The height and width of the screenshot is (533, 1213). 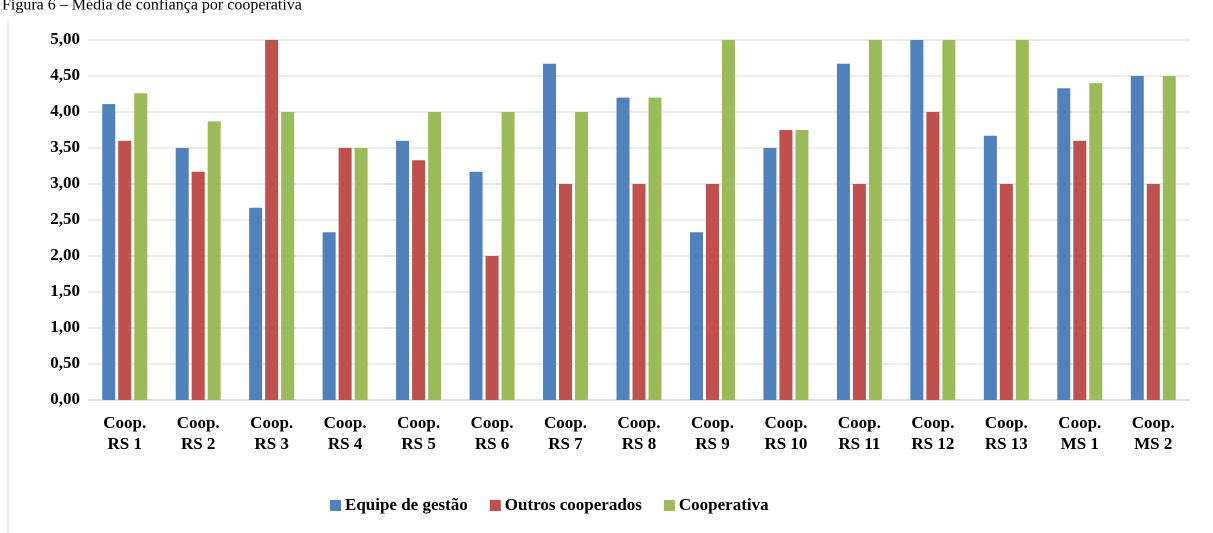 What do you see at coordinates (418, 433) in the screenshot?
I see `x-tick-label: Coop. RS 5` at bounding box center [418, 433].